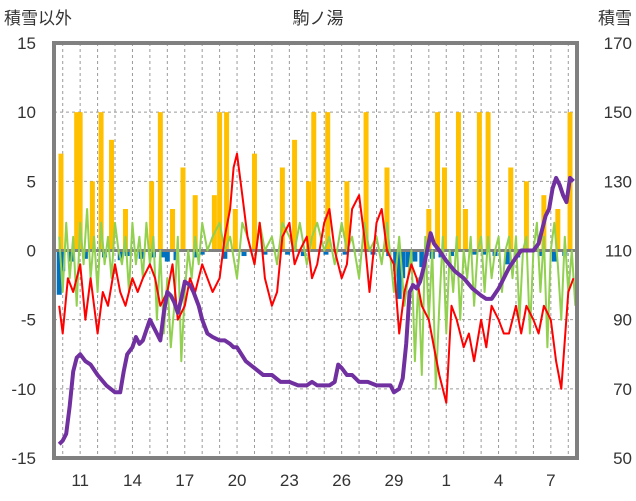 Image resolution: width=636 pixels, height=501 pixels. I want to click on right-tick-label: 70, so click(622, 389).